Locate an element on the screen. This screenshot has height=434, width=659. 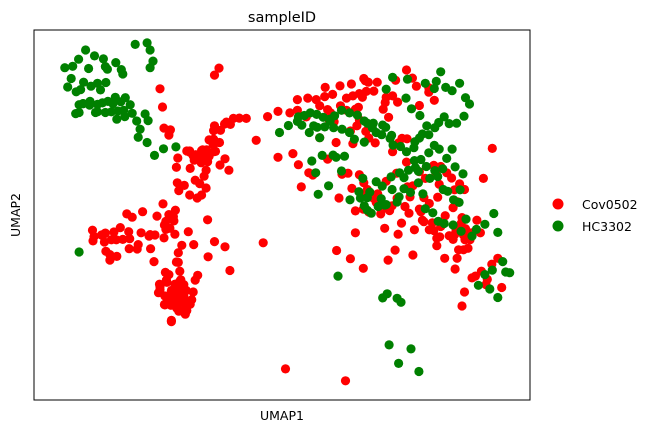
legend: Cov0502 HC3302 is located at coordinates (595, 215).